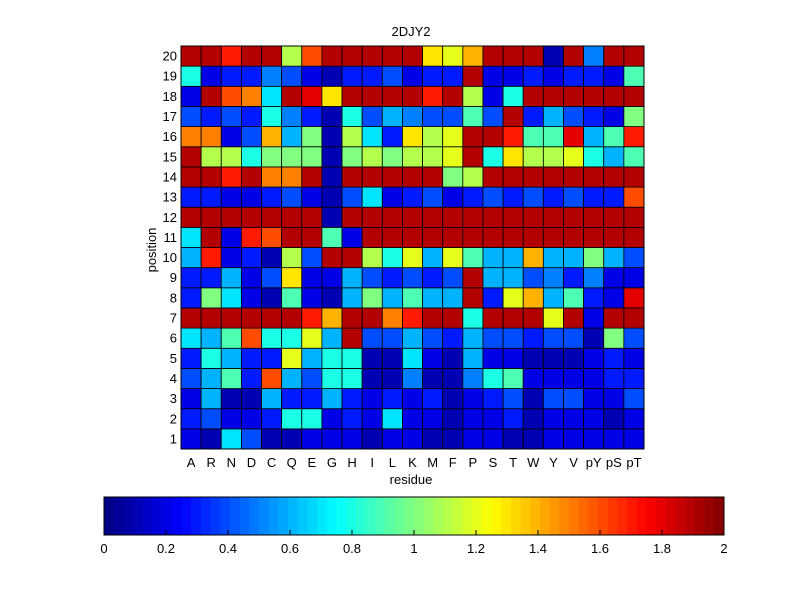 This screenshot has width=800, height=600. I want to click on x-tick-label: V, so click(573, 462).